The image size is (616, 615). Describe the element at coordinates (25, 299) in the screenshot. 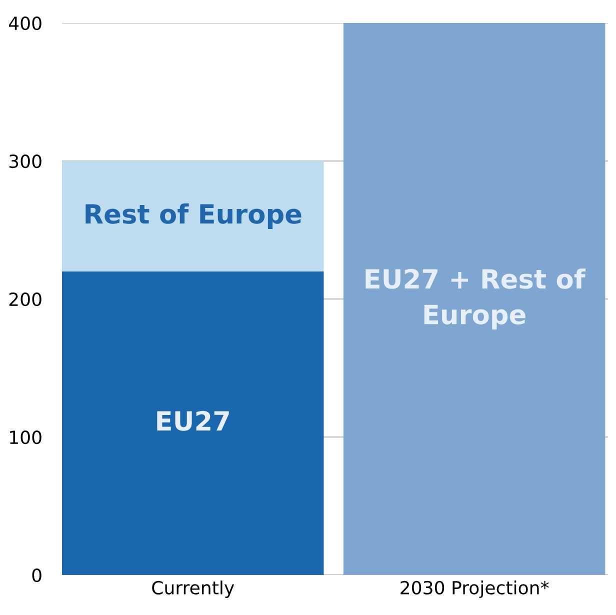

I see `y-tick-label: 200` at that location.